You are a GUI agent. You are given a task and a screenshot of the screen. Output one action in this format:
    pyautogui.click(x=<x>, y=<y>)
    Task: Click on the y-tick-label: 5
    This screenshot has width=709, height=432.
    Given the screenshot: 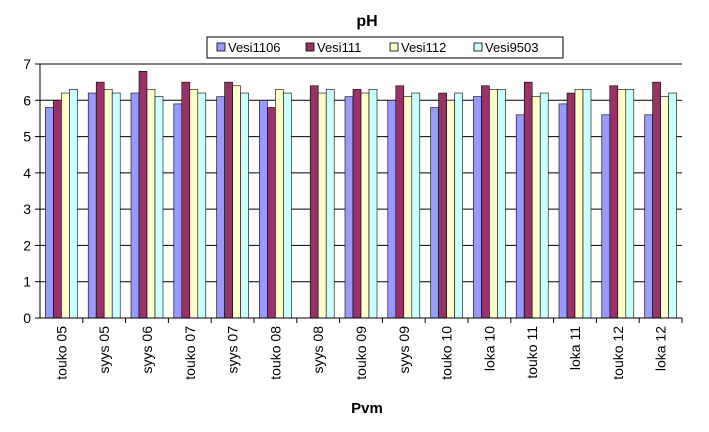 What is the action you would take?
    pyautogui.click(x=27, y=137)
    